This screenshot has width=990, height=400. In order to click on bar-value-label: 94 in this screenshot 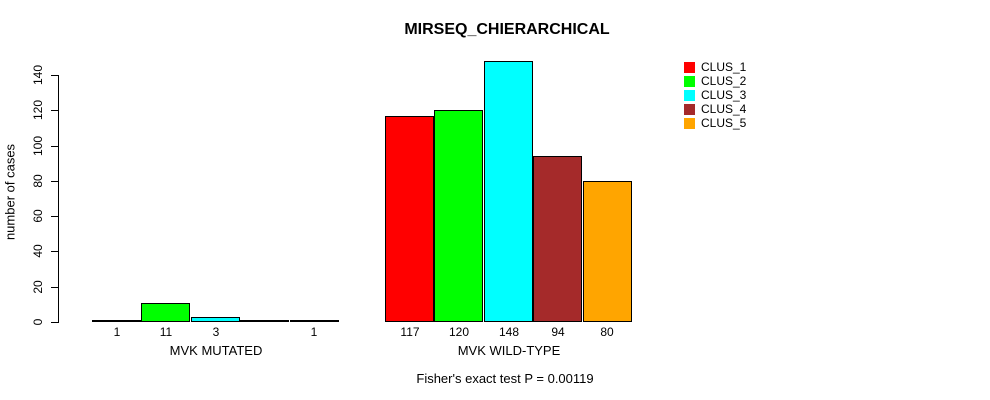, I will do `click(558, 332)`.